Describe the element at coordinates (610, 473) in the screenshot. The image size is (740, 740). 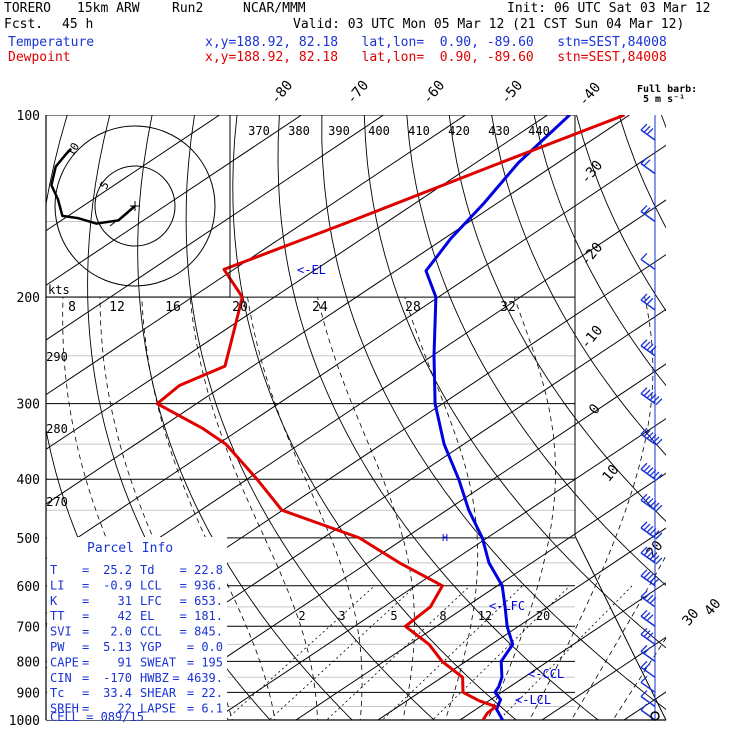
I see `isotherm-label: 10` at that location.